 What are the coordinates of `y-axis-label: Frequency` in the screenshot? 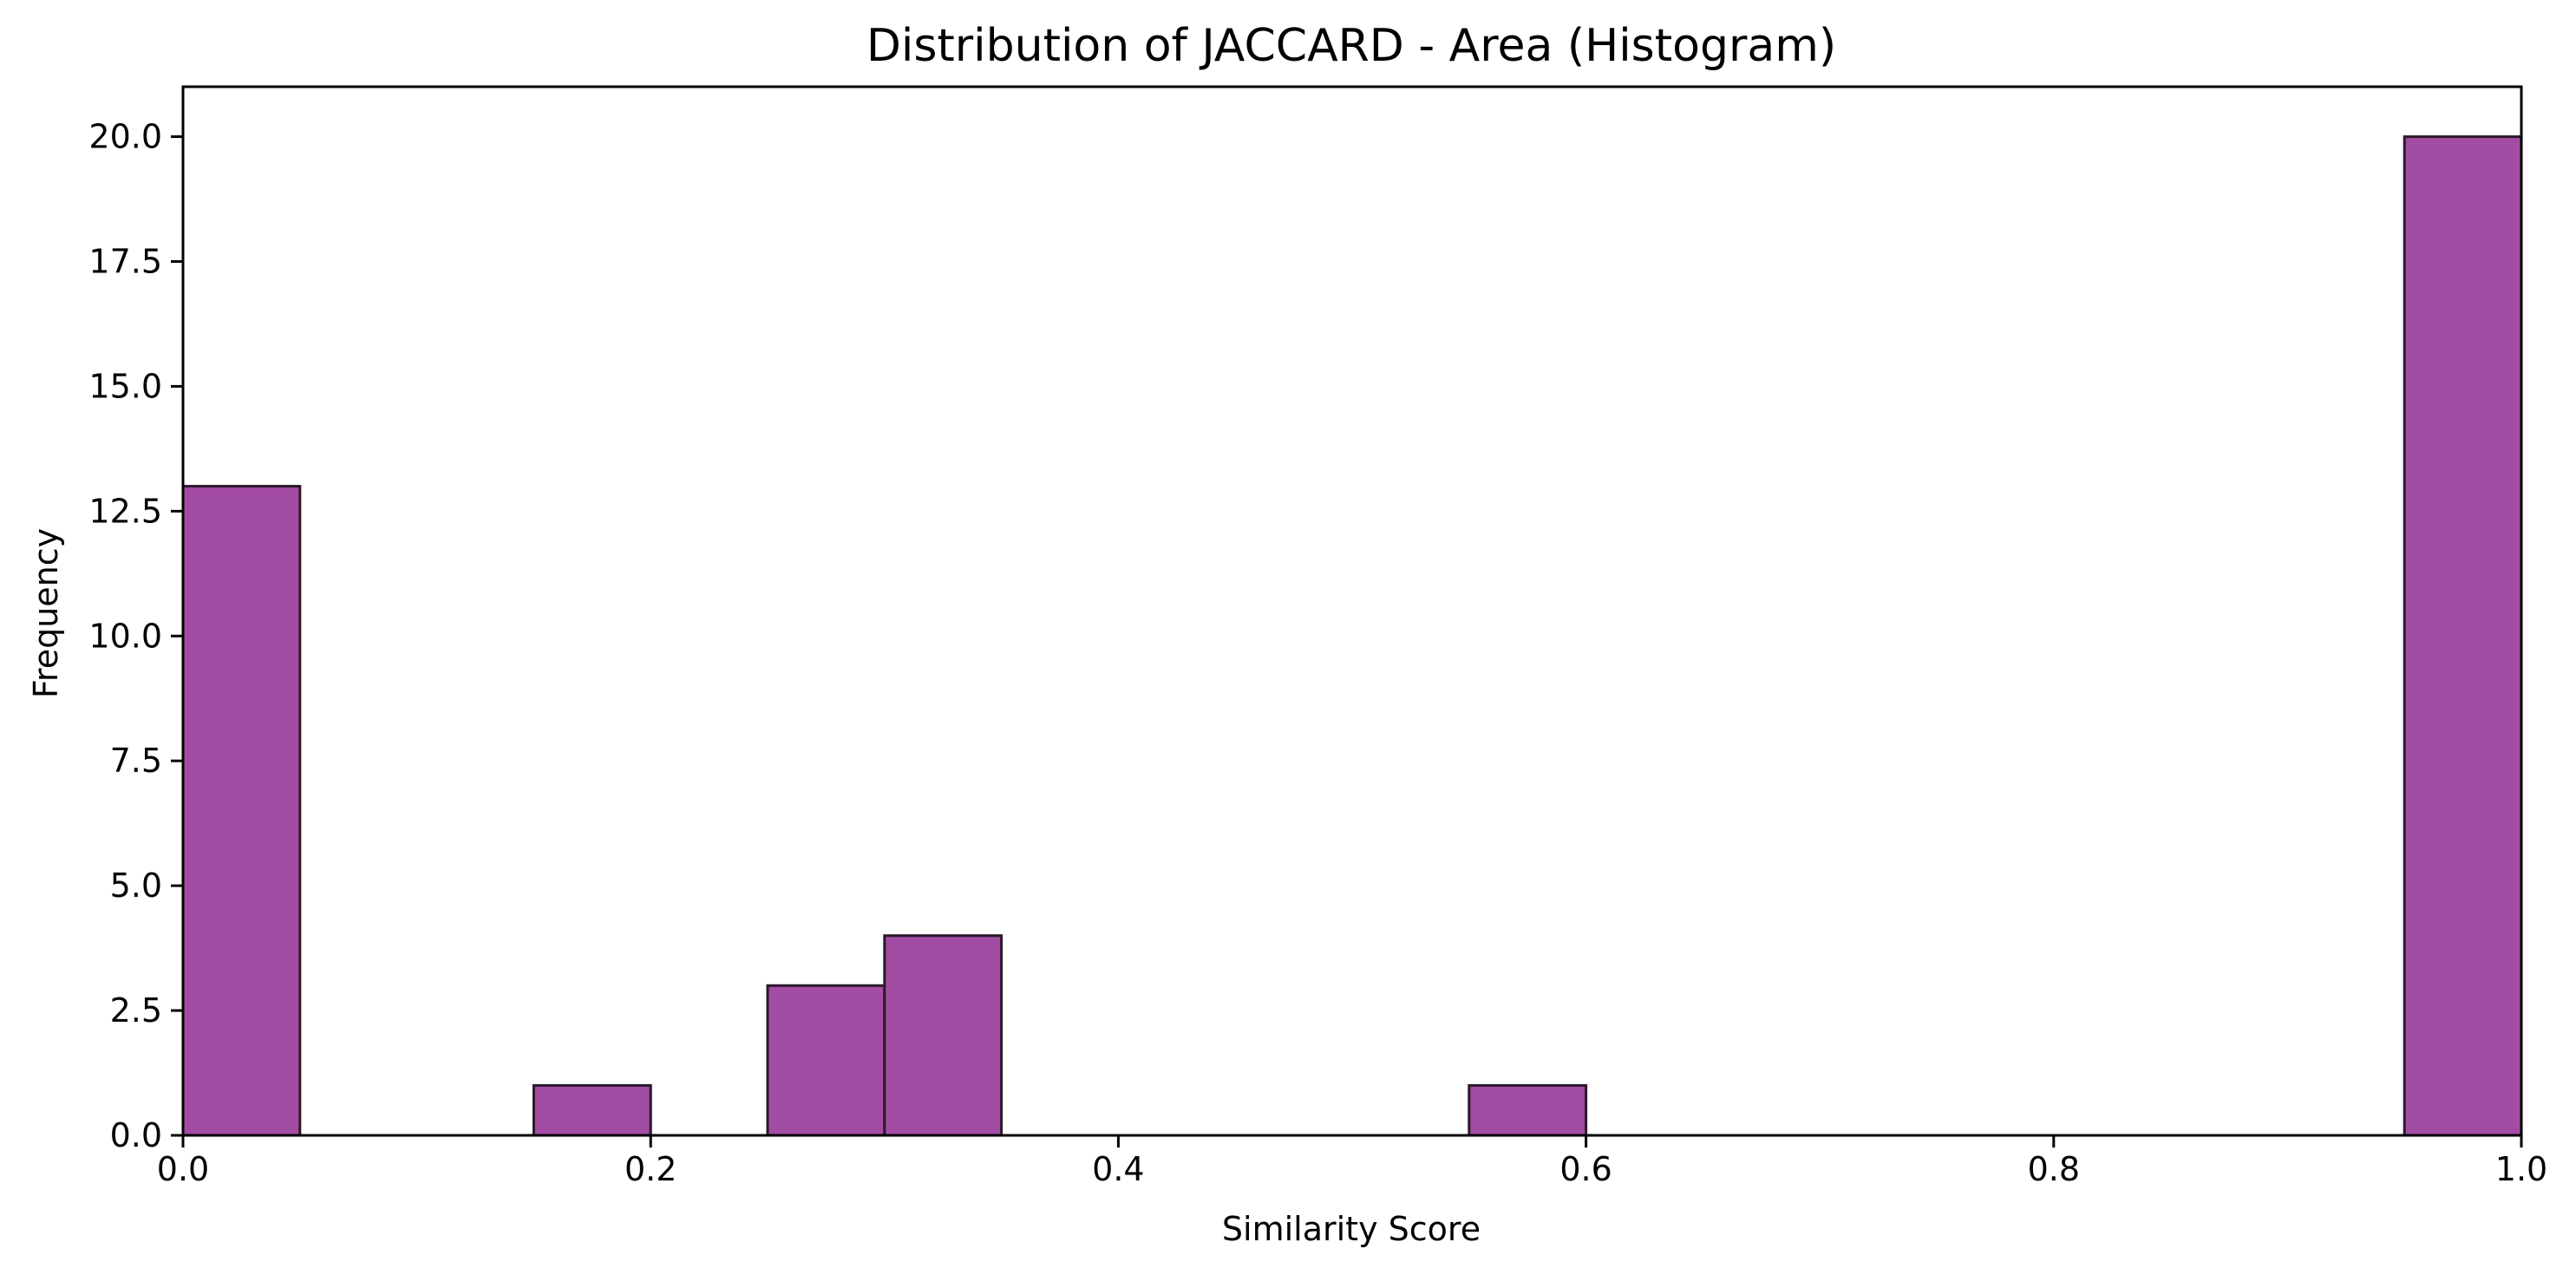 It's located at (46, 613).